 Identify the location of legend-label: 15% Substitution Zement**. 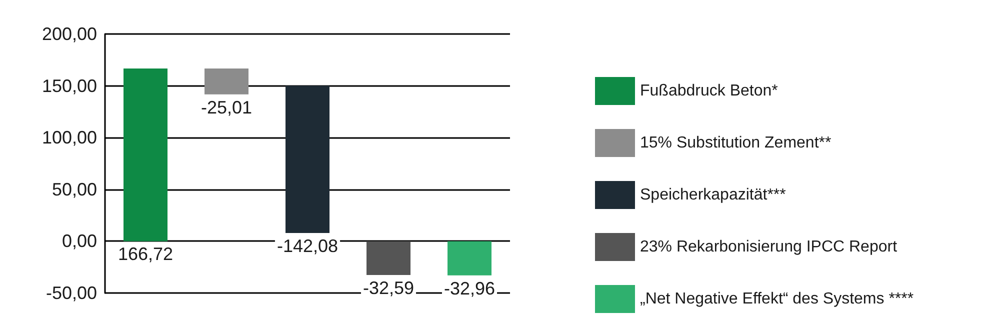
(736, 143).